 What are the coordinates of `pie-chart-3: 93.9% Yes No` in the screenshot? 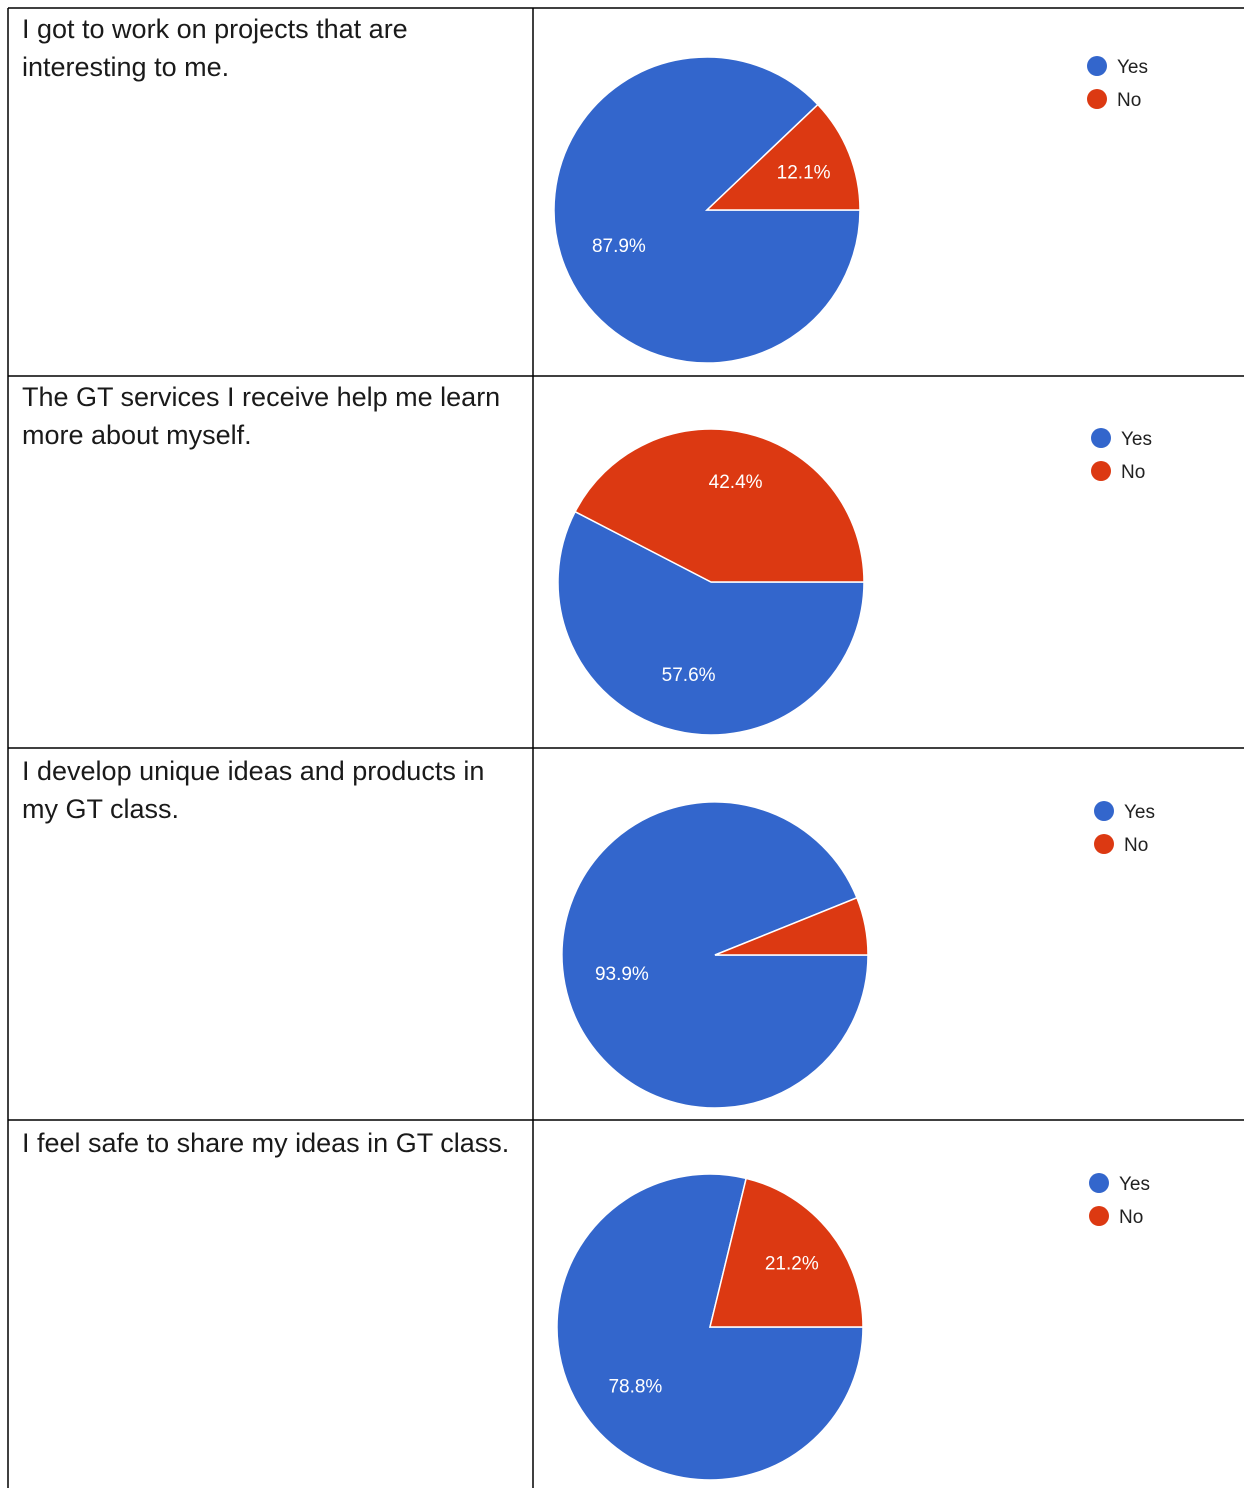 It's located at (858, 955).